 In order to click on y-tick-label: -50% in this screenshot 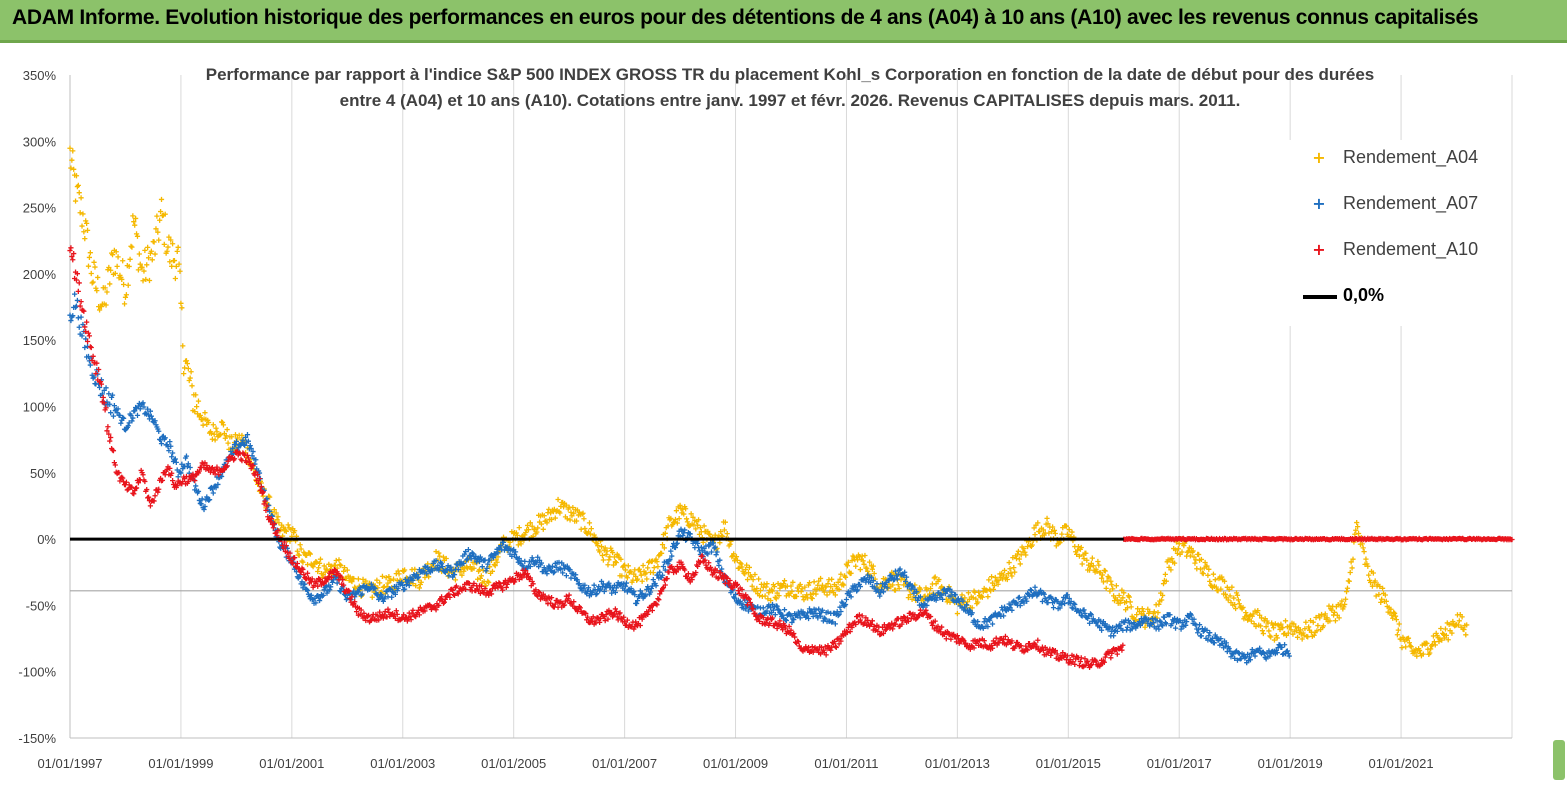, I will do `click(41, 605)`.